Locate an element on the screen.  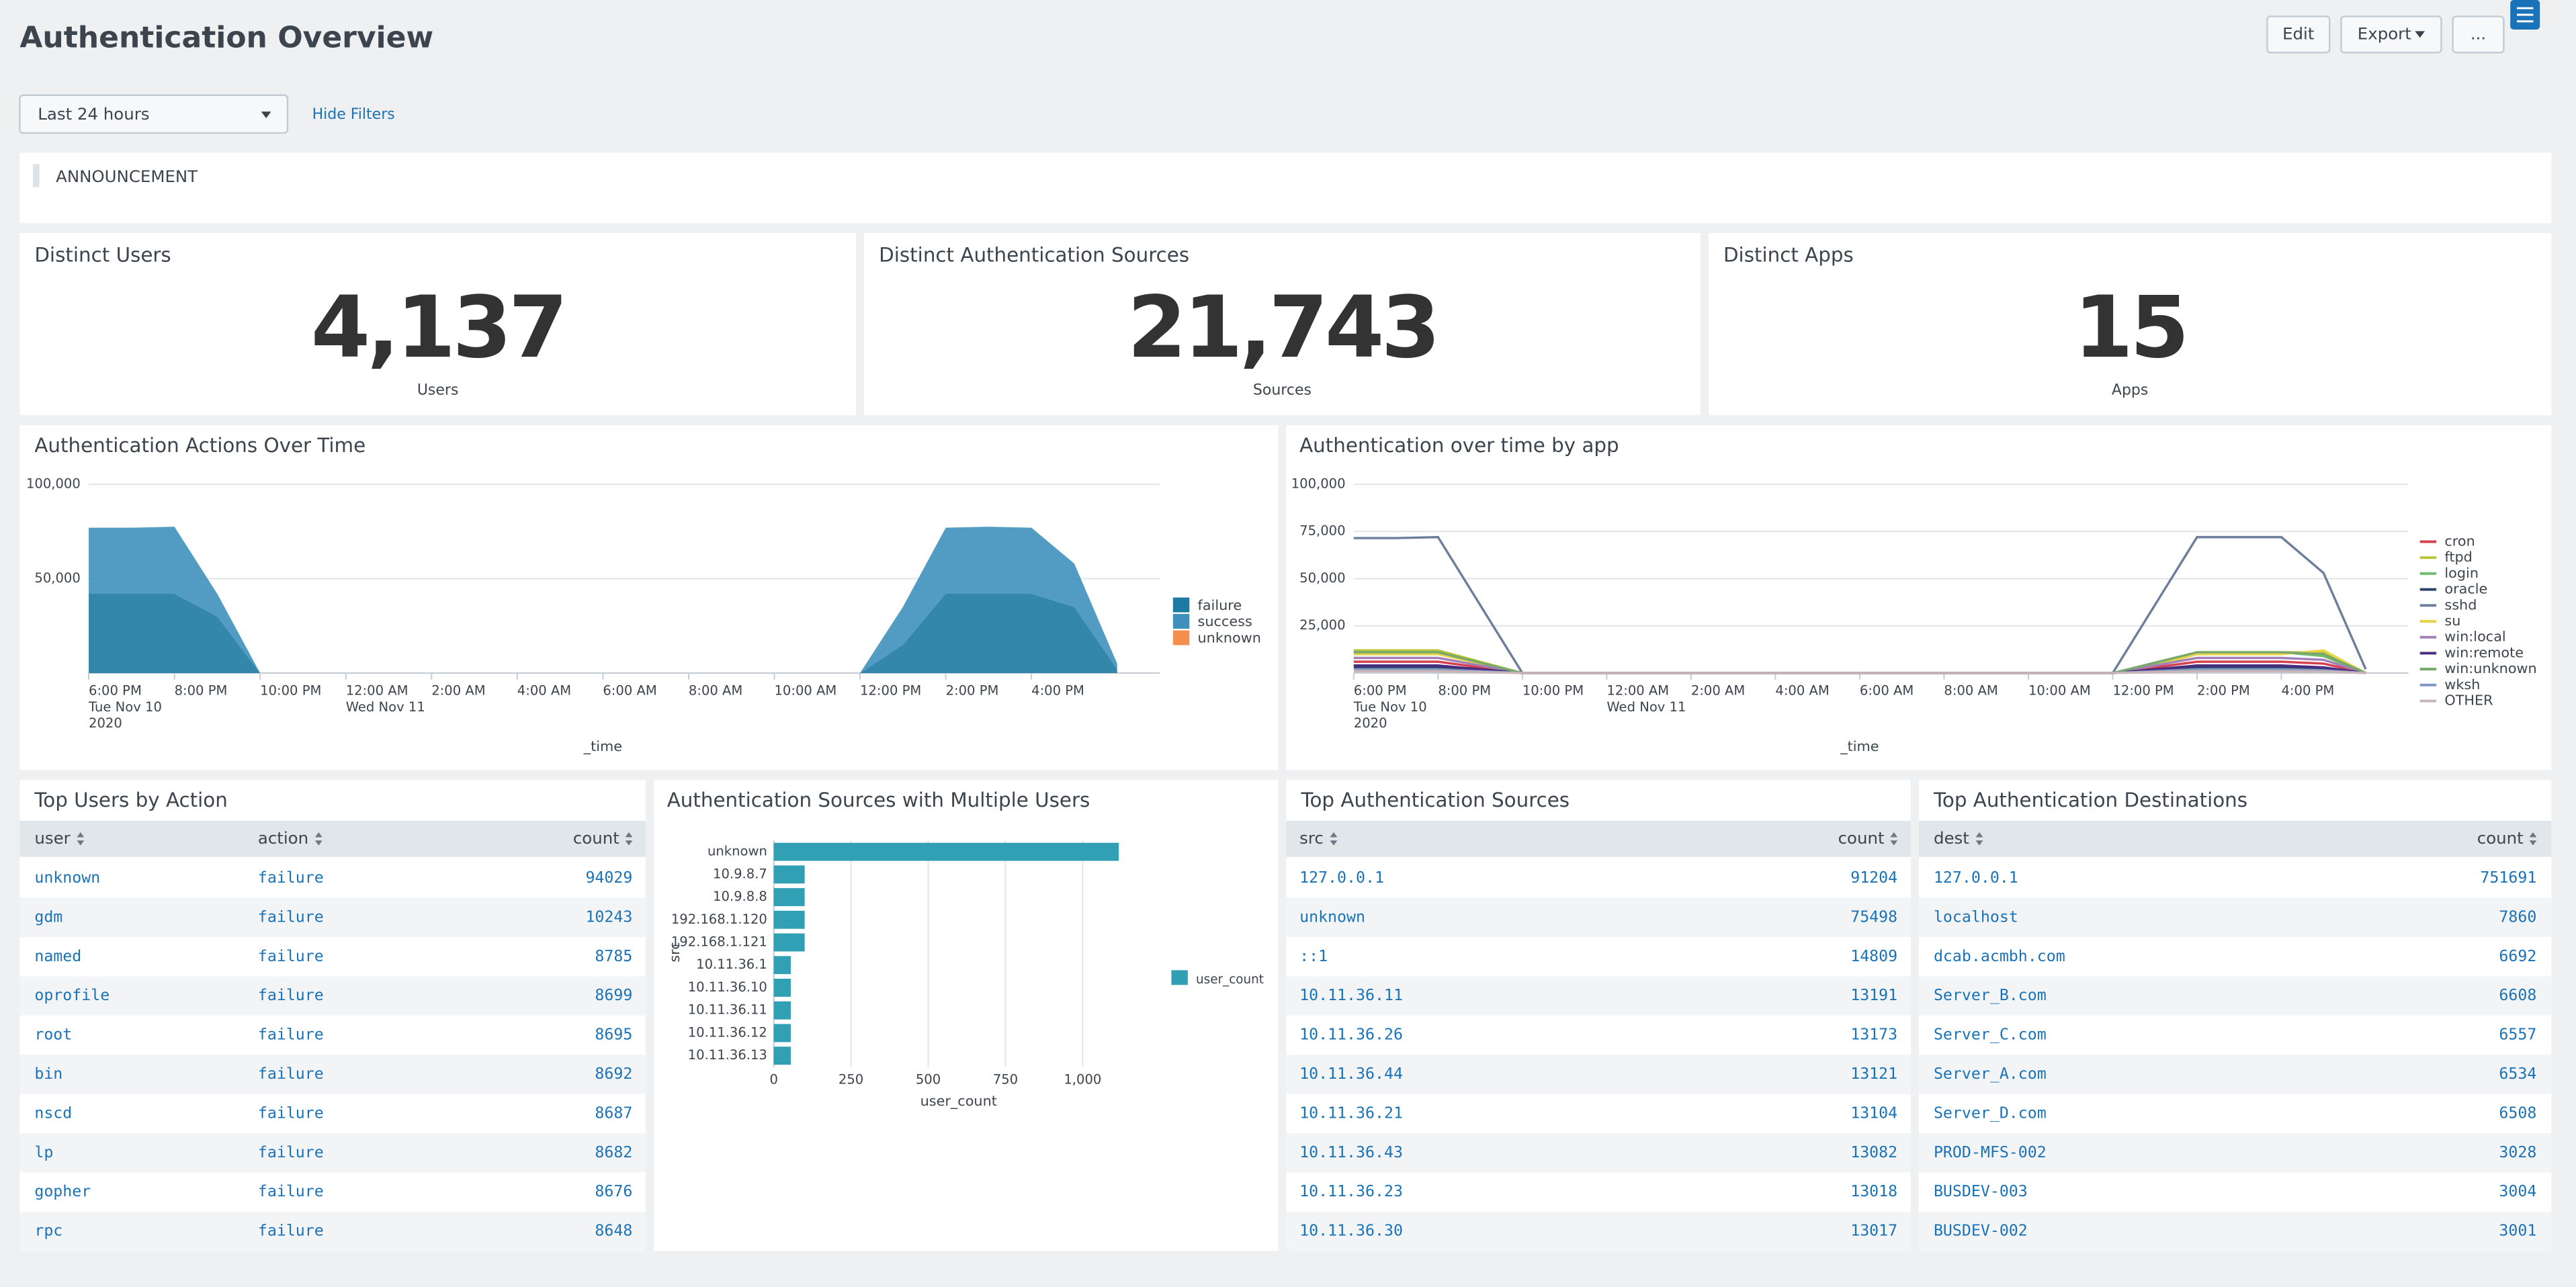
table-cell: Server_C.com is located at coordinates (1990, 1035).